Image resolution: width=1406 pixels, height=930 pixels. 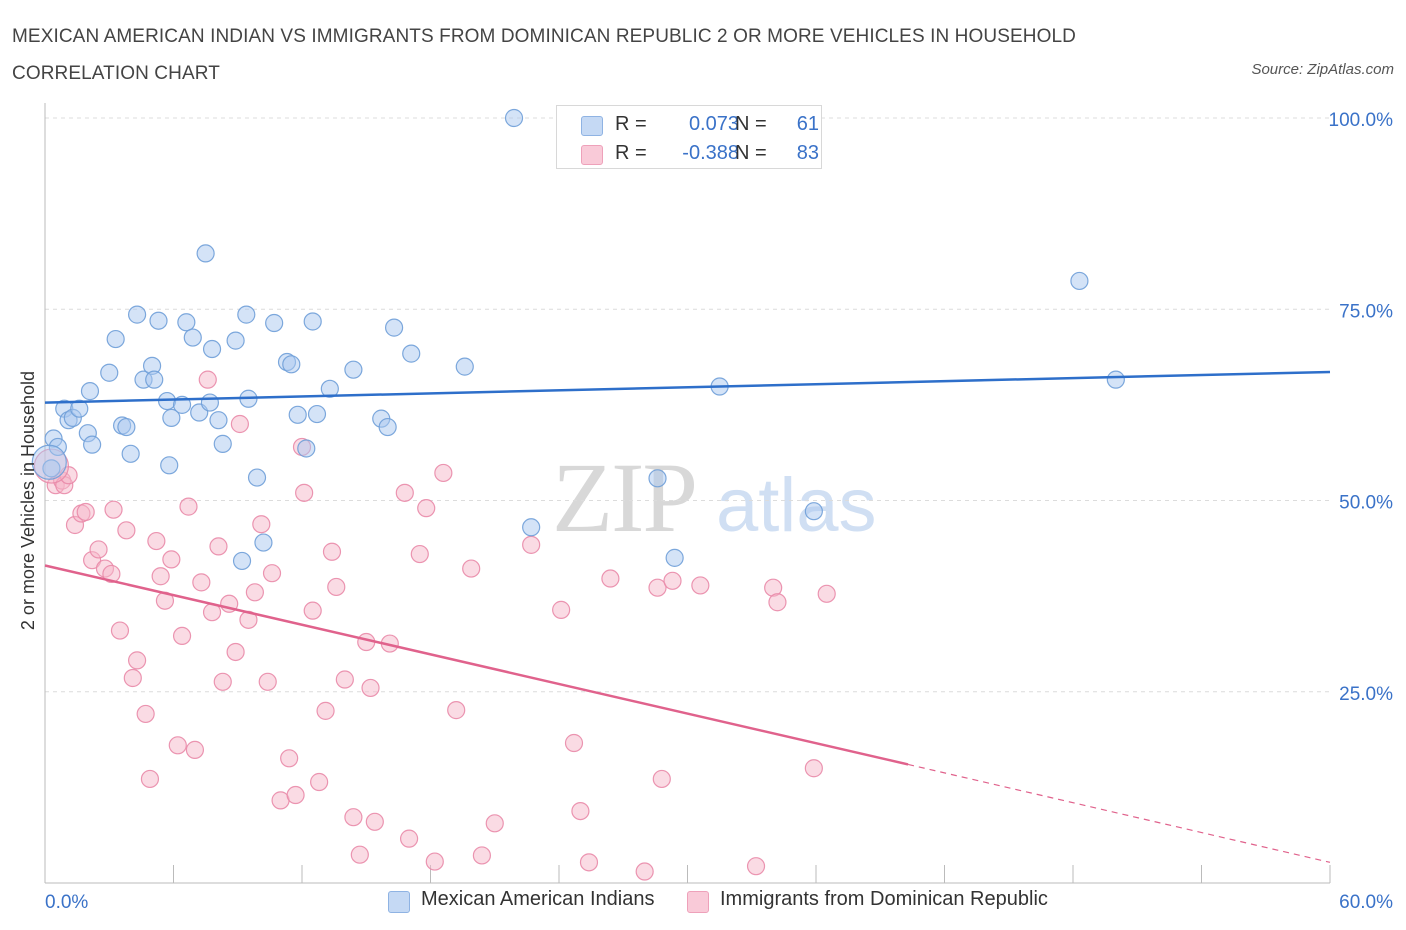 I want to click on y-tick-label: 50.0%, so click(x=1366, y=503).